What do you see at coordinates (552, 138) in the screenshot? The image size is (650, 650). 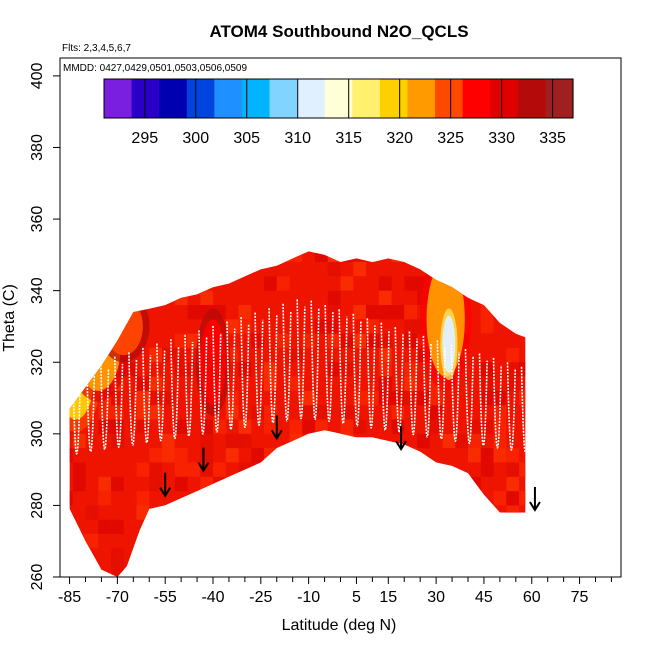 I see `colorbar-tick-label: 335` at bounding box center [552, 138].